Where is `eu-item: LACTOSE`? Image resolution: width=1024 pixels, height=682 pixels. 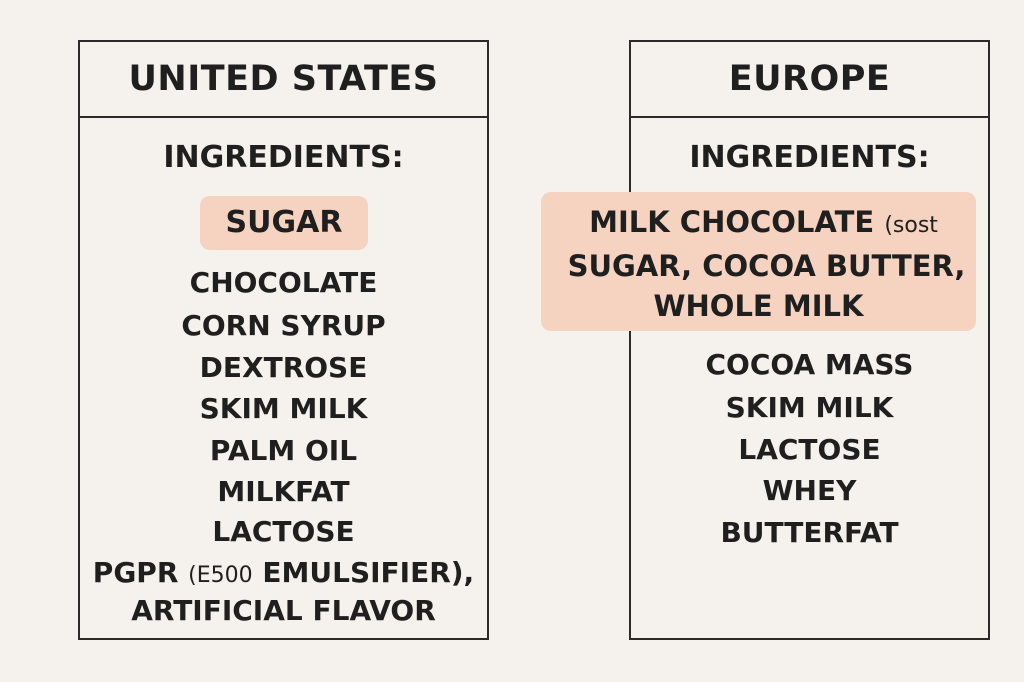 eu-item: LACTOSE is located at coordinates (809, 449).